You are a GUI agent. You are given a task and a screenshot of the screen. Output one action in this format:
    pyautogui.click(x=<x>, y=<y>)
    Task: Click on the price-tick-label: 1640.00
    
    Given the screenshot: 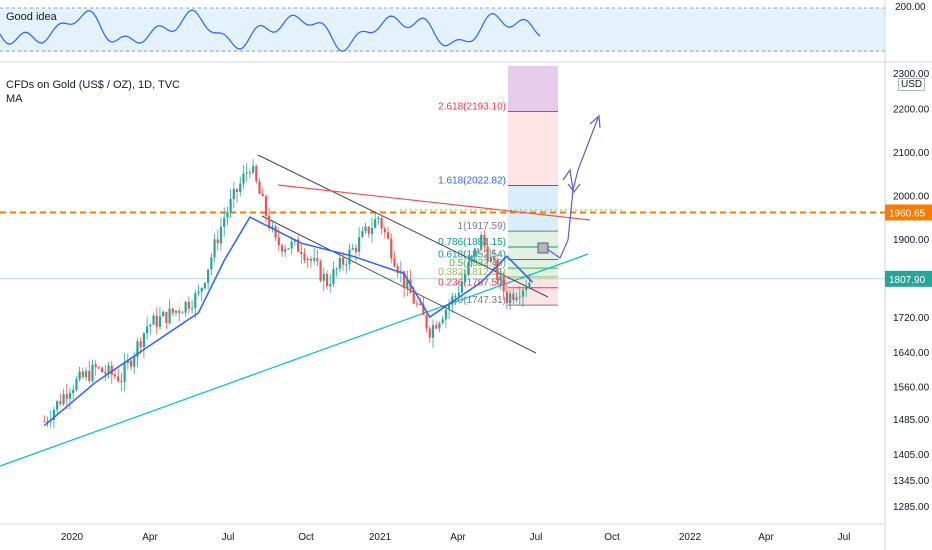 What is the action you would take?
    pyautogui.click(x=911, y=353)
    